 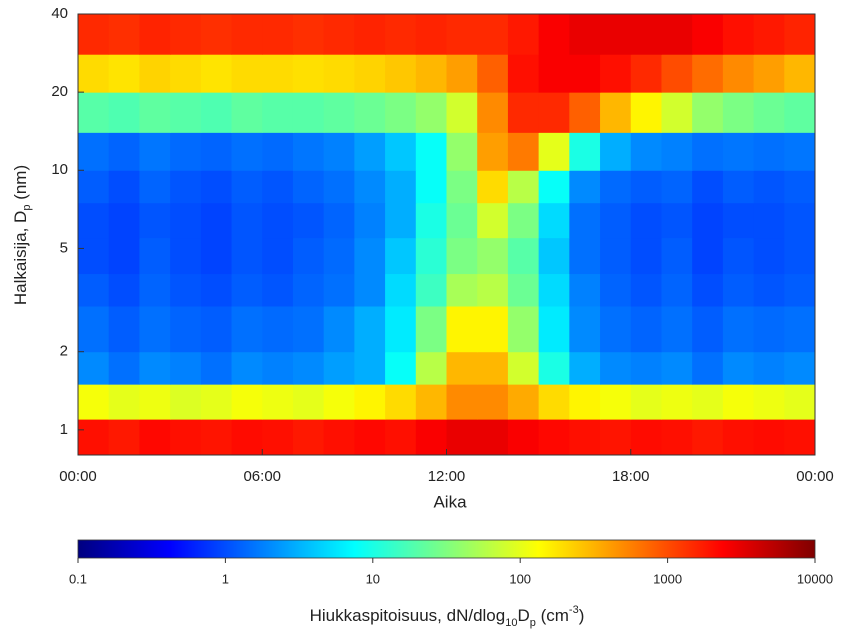 I want to click on y-label-part: Halkaisija, D, so click(x=20, y=258).